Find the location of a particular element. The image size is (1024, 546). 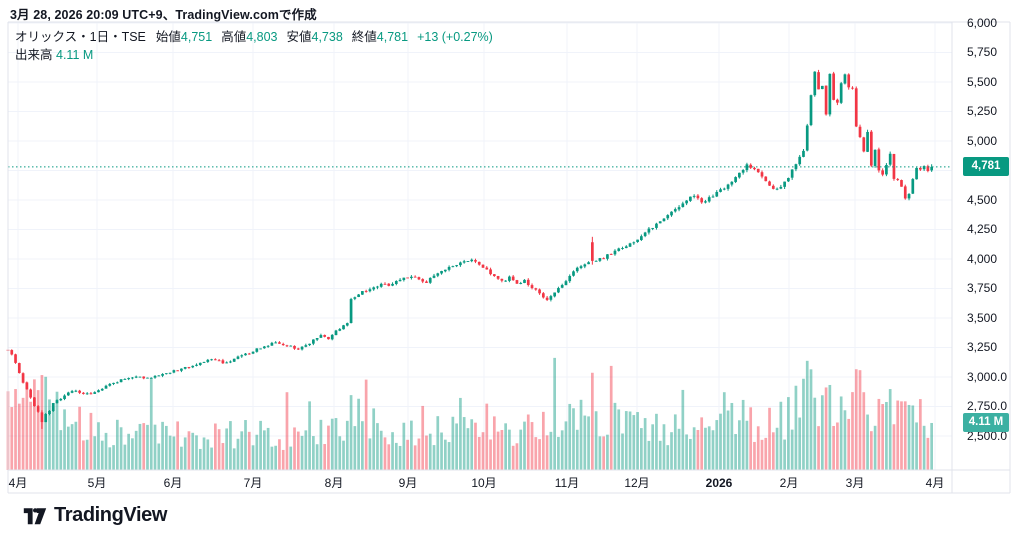

low-value: 4,738 is located at coordinates (327, 37).